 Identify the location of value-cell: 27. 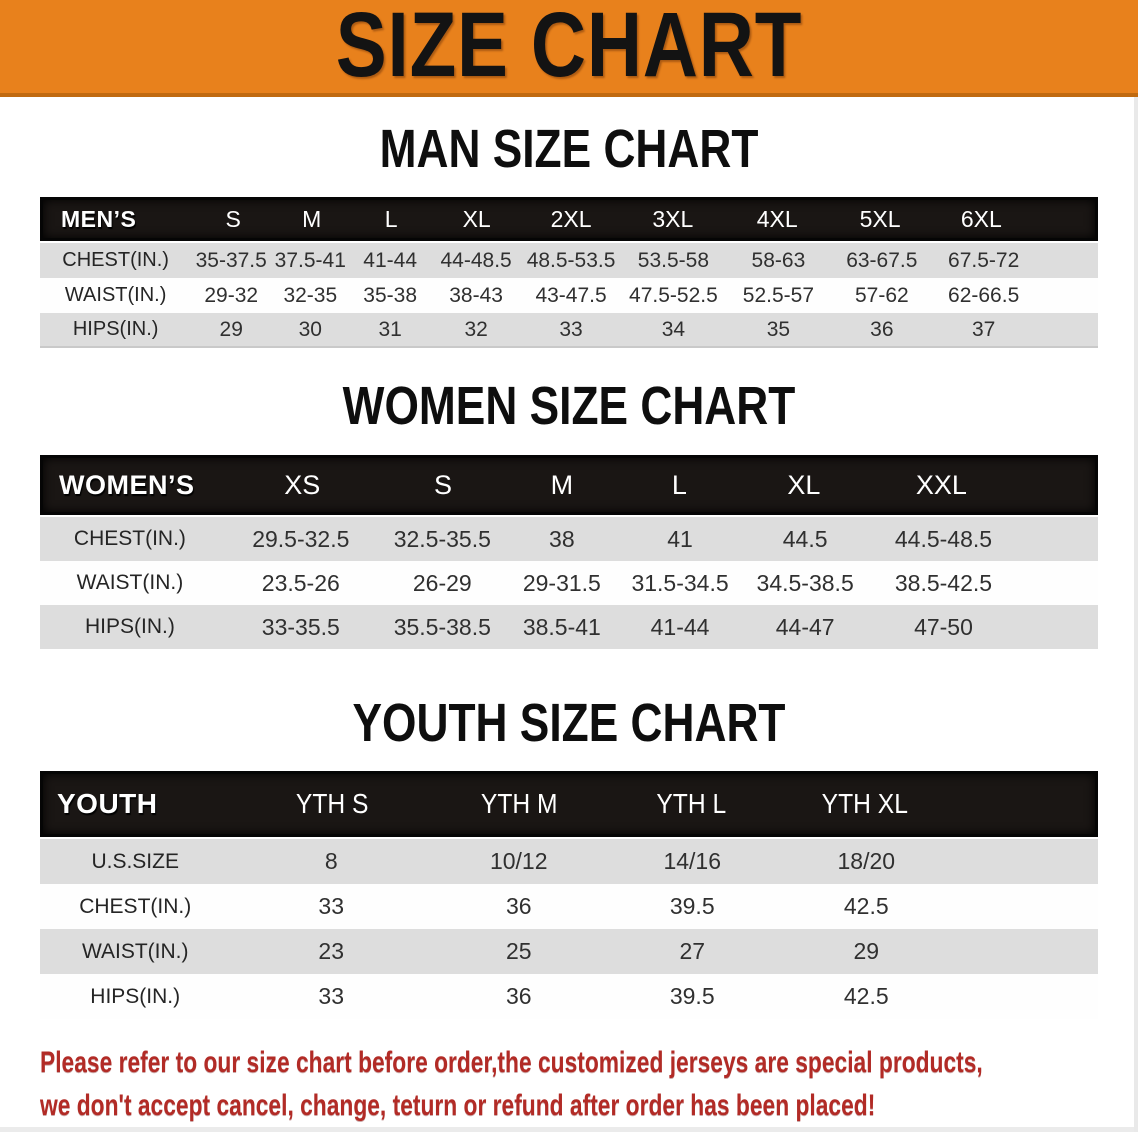
(692, 951).